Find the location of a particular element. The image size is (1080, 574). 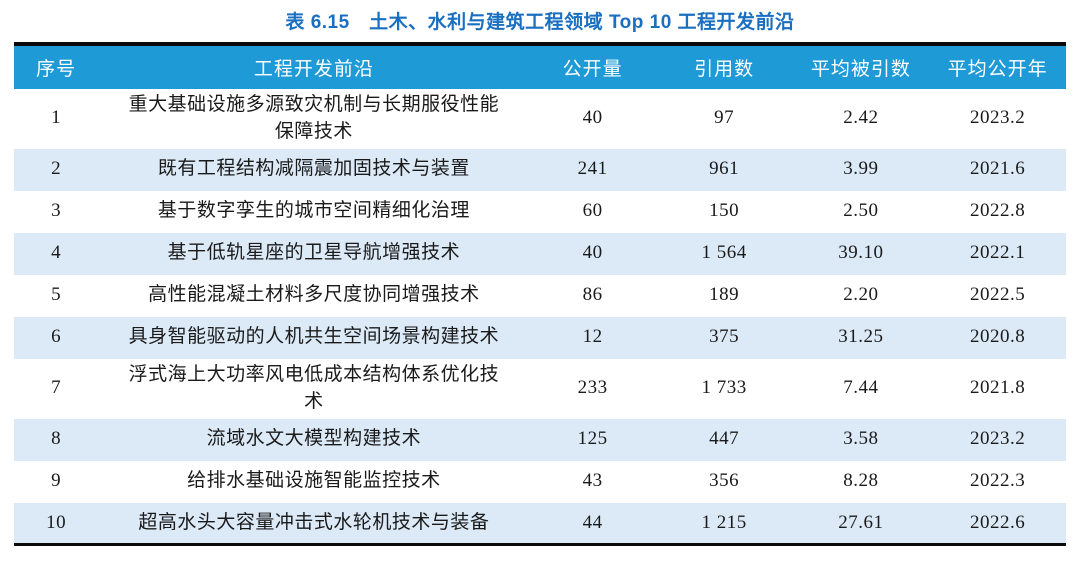

cell-rank: 2 is located at coordinates (56, 169).